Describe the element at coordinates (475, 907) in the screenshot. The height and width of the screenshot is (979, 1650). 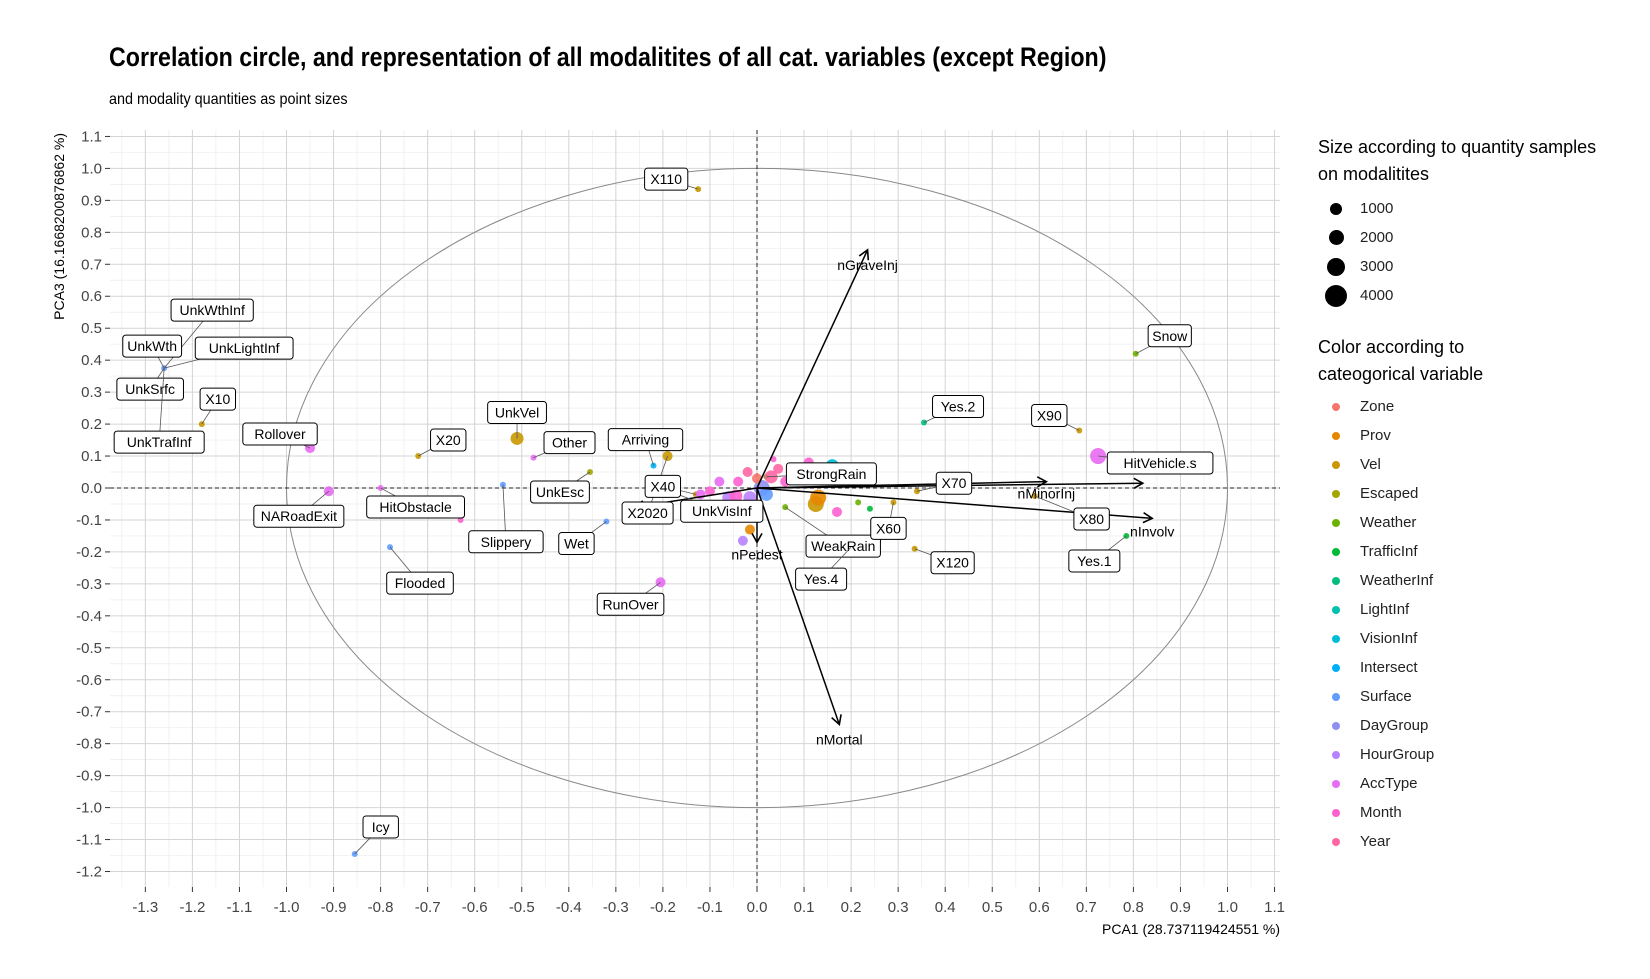
I see `x-tick-label: -0.6` at that location.